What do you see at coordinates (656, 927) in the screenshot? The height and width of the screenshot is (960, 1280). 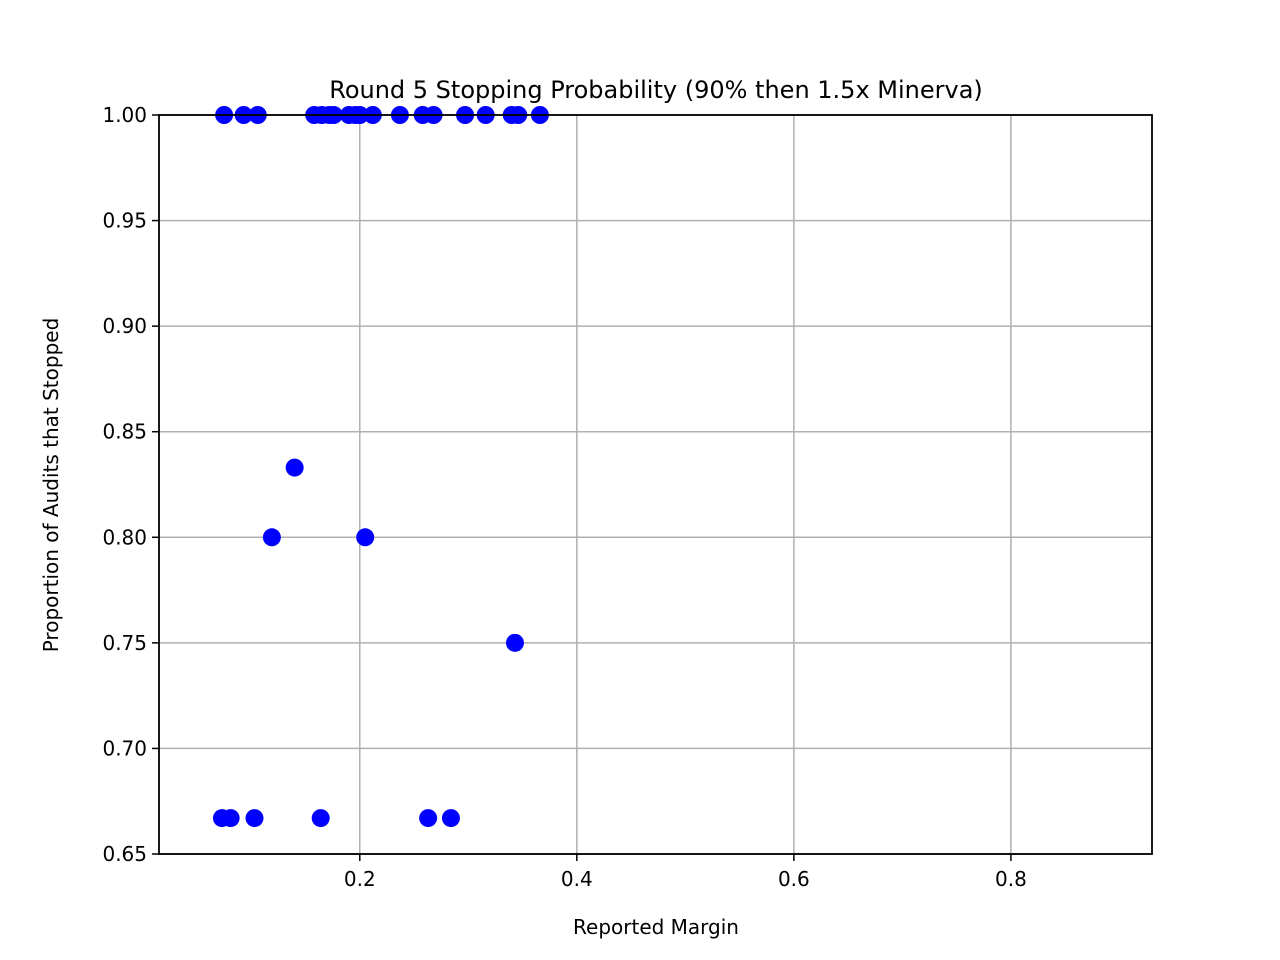 I see `x-axis-label: Reported Margin` at bounding box center [656, 927].